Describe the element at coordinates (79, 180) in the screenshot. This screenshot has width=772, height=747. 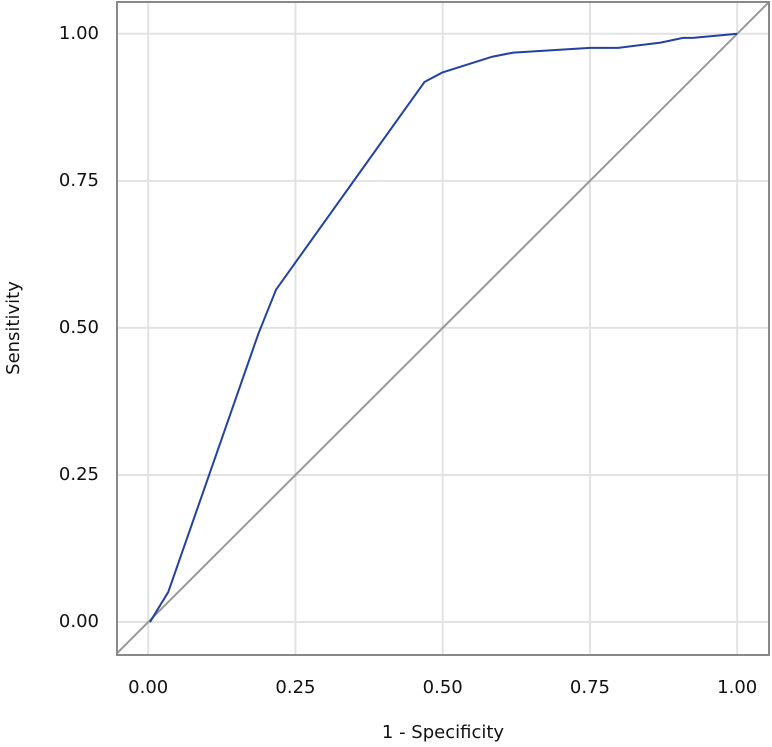
I see `y-tick-label: 0.75` at that location.